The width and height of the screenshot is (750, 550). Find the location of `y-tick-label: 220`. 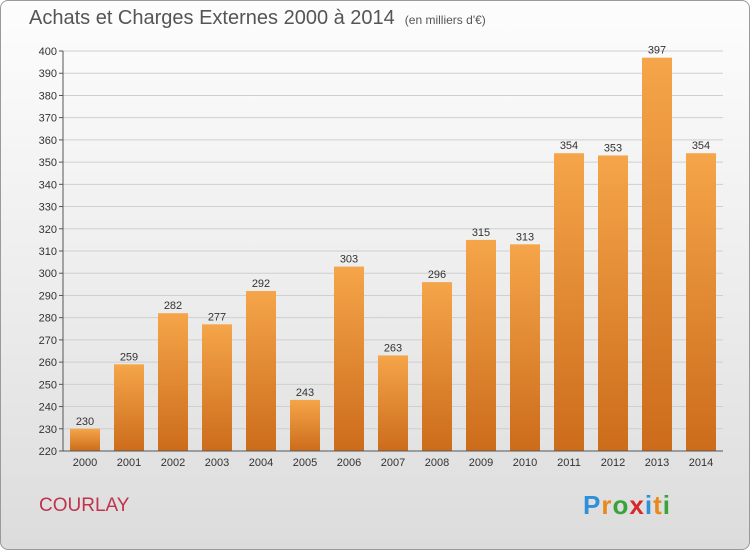

y-tick-label: 220 is located at coordinates (48, 452).